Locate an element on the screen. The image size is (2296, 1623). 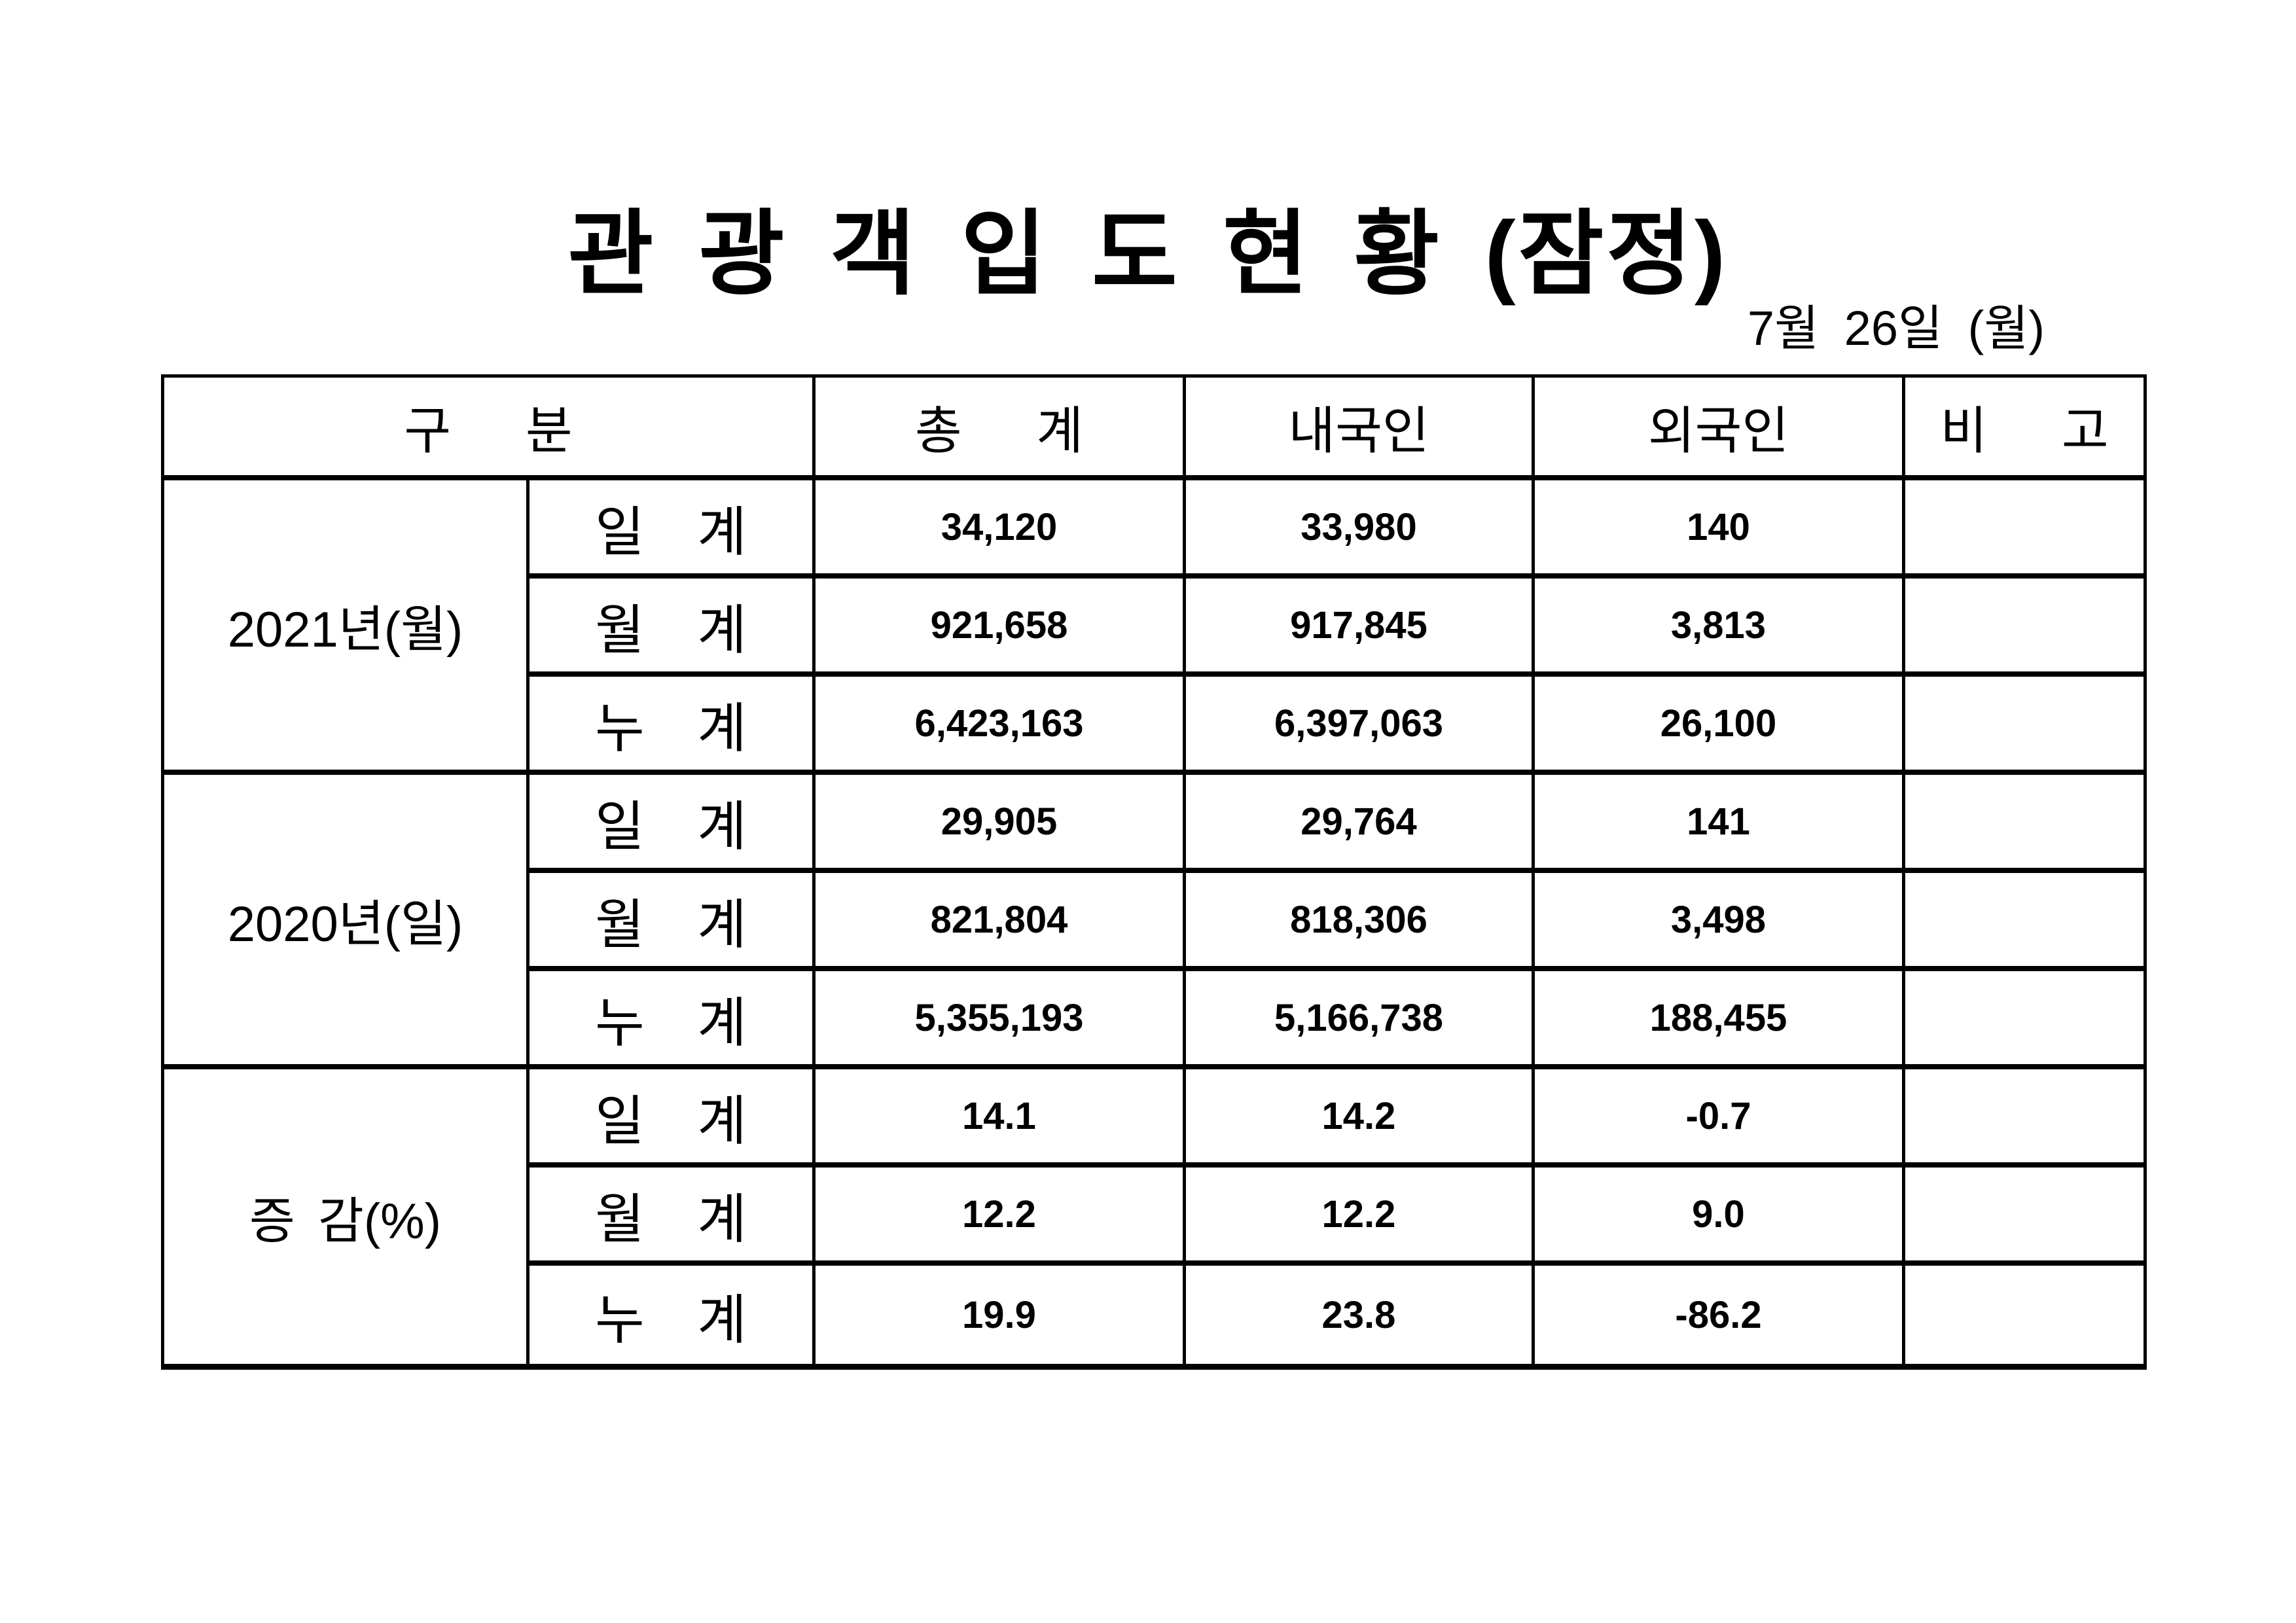
header-foreign: 외국인 is located at coordinates (1720, 429).